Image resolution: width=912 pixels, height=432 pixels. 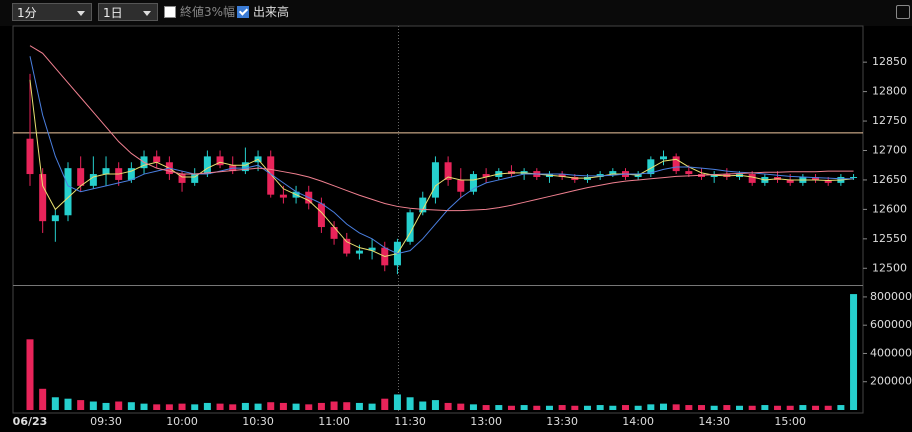 I want to click on settings-button, so click(x=903, y=12).